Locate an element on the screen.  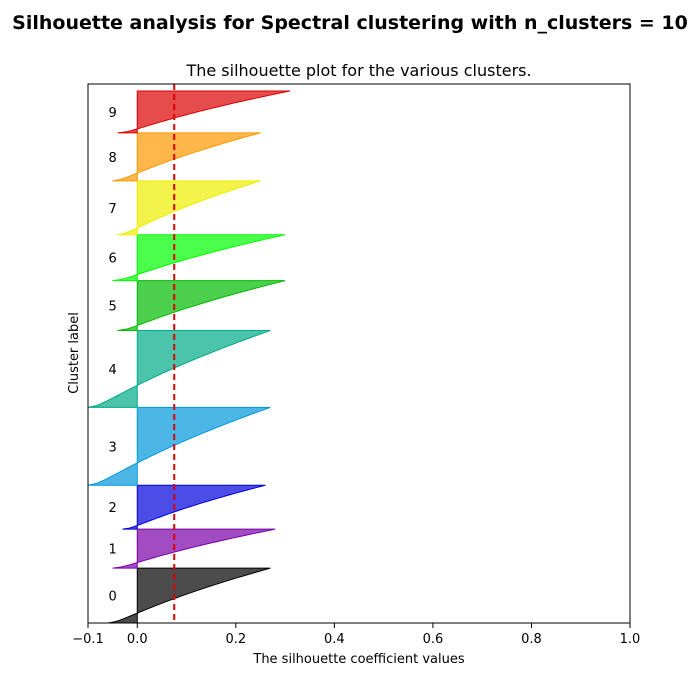
cluster-6-silhouette: 6 is located at coordinates (197, 258).